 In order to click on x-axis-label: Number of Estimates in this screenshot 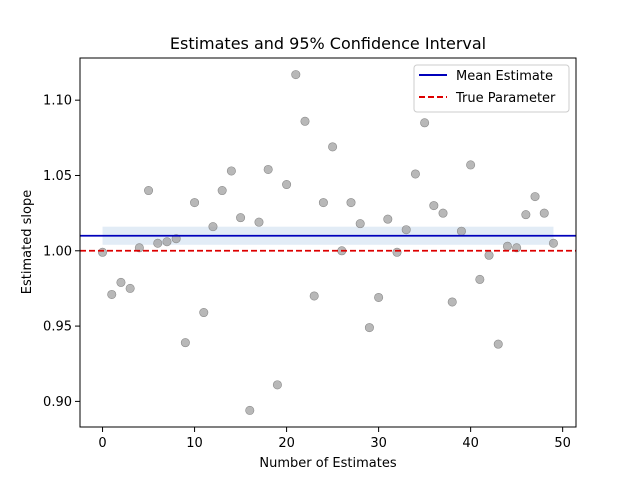, I will do `click(327, 463)`.